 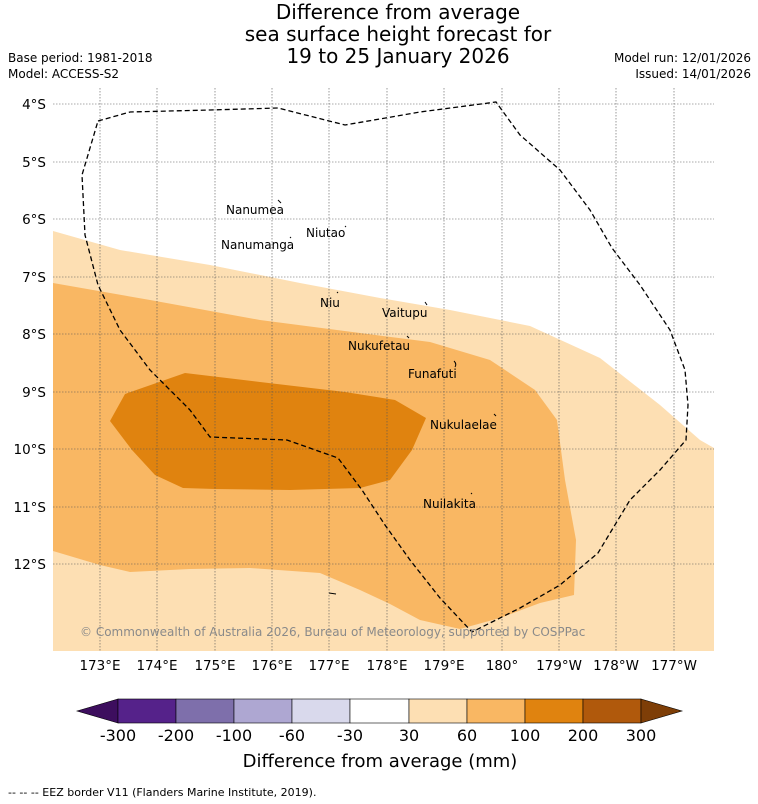 I want to click on nanumea-island-shape, so click(x=279, y=201).